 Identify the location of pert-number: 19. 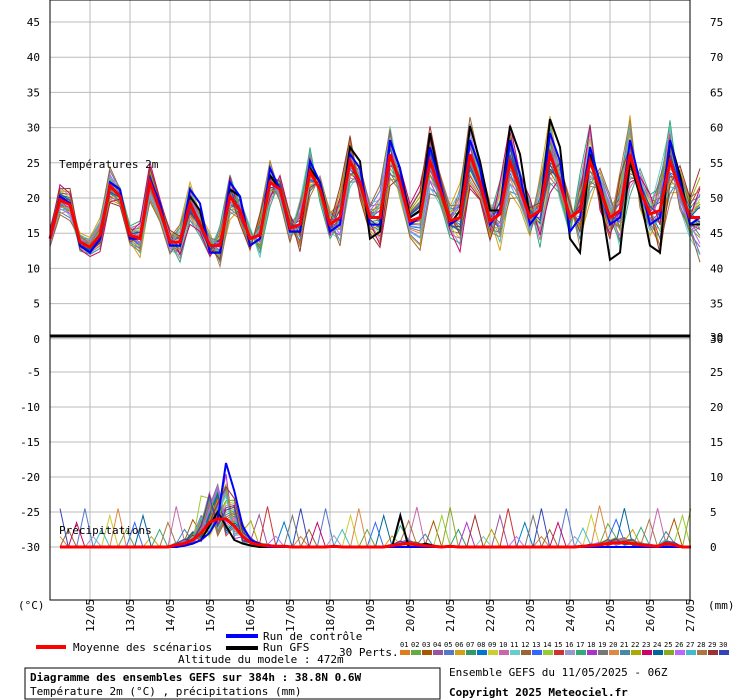
(602, 645).